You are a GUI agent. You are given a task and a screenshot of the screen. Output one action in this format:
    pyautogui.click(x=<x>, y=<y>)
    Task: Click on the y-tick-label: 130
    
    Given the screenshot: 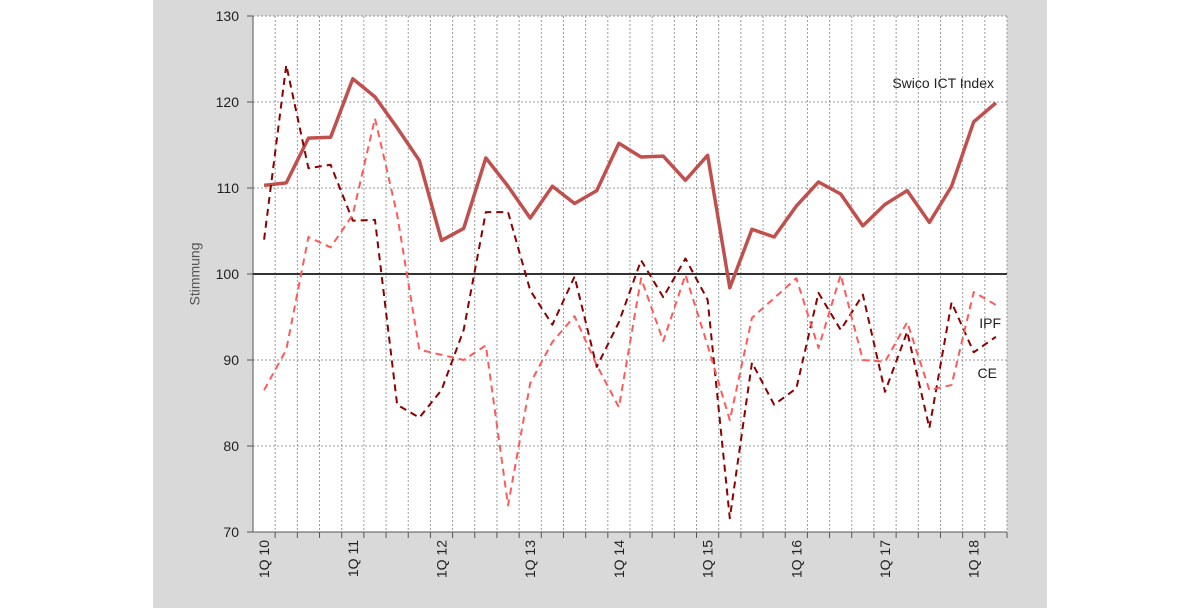 What is the action you would take?
    pyautogui.click(x=228, y=16)
    